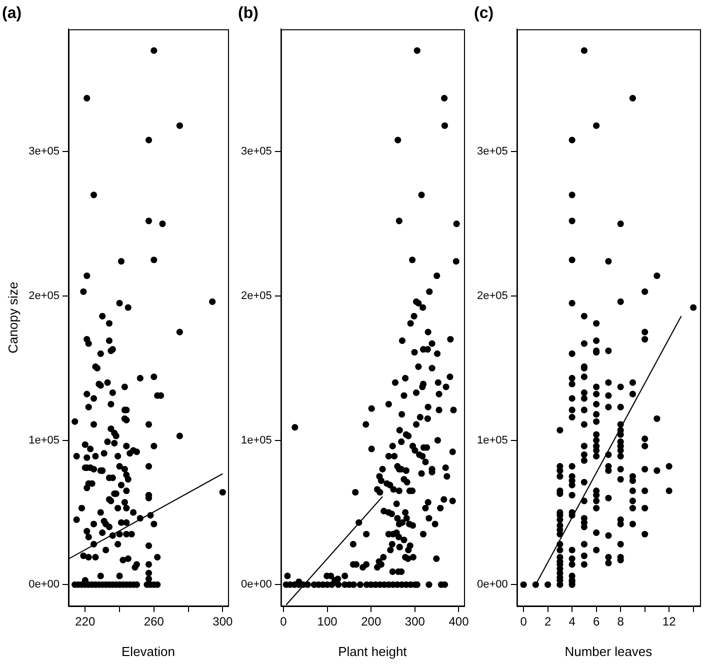 This screenshot has height=668, width=709. Describe the element at coordinates (459, 621) in the screenshot. I see `x-tick-label: 400` at that location.